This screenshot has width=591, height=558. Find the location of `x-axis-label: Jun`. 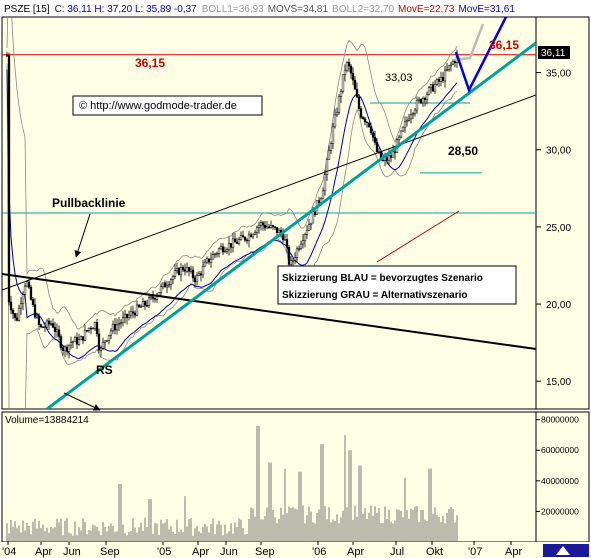

x-axis-label: Jun is located at coordinates (72, 552).